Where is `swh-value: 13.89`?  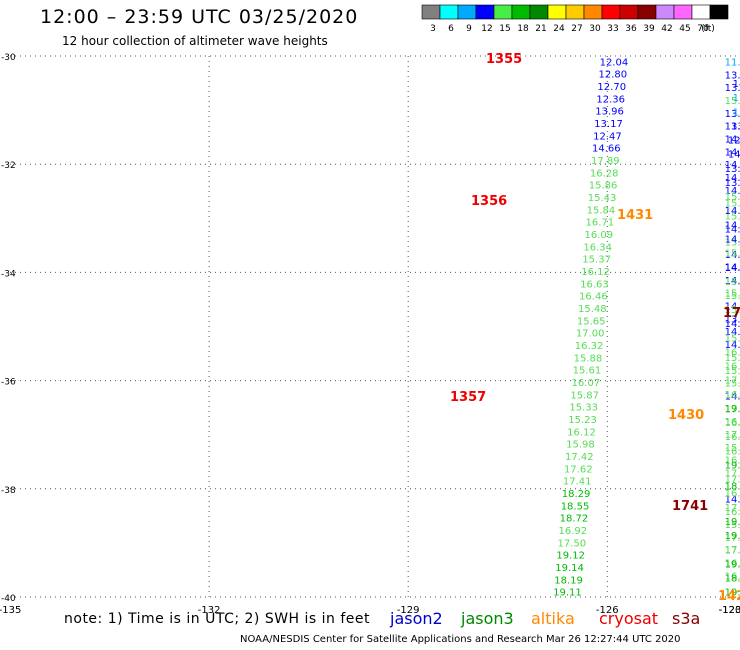 swh-value: 13.89 is located at coordinates (732, 183).